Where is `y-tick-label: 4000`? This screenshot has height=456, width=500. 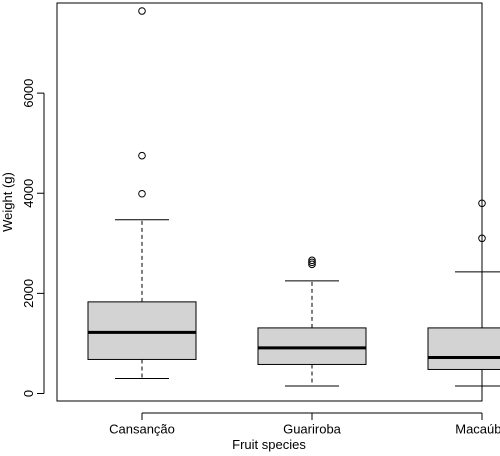 y-tick-label: 4000 is located at coordinates (28, 193).